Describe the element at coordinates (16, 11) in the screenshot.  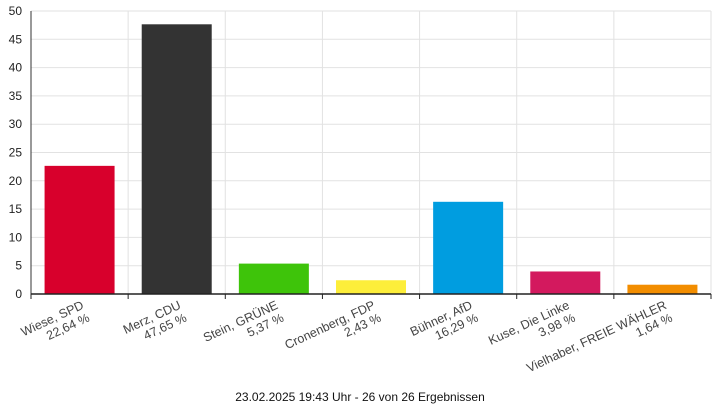
I see `y-tick-label: 50` at that location.